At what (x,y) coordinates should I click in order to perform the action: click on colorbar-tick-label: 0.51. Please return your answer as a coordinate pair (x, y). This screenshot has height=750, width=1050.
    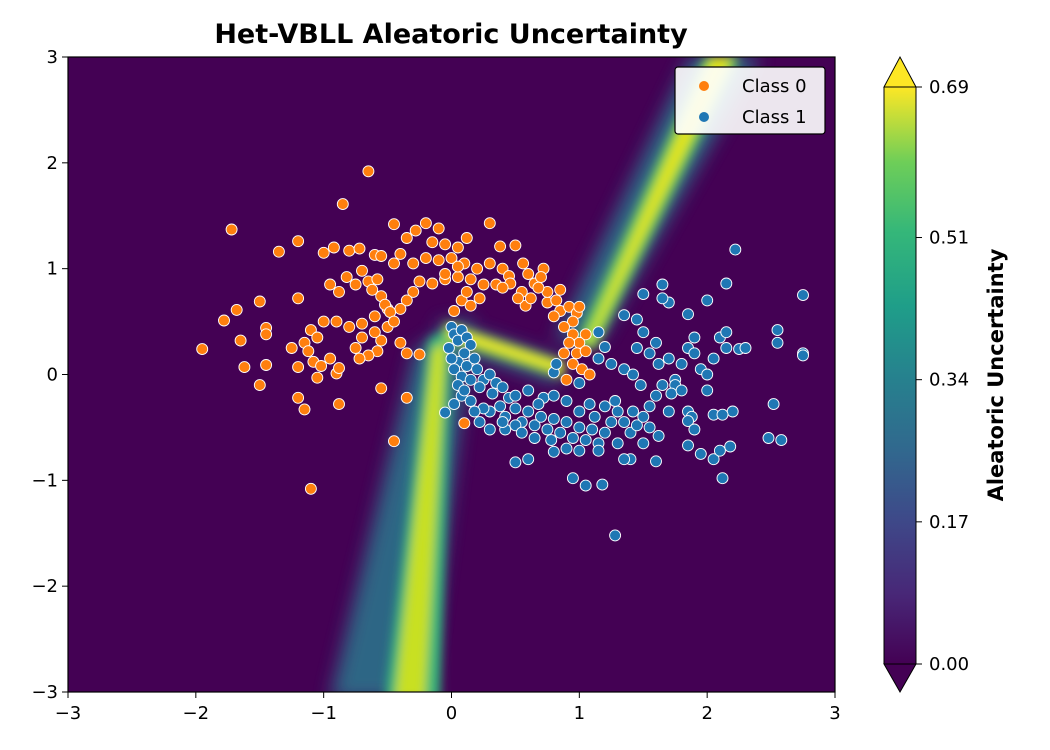
    Looking at the image, I should click on (949, 238).